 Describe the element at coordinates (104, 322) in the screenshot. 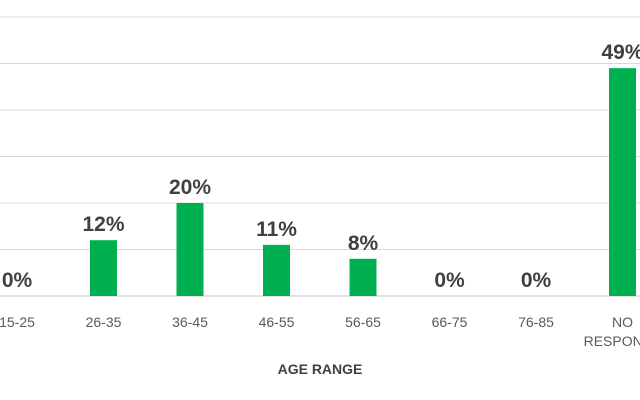

I see `x-tick-label: 26-35` at that location.